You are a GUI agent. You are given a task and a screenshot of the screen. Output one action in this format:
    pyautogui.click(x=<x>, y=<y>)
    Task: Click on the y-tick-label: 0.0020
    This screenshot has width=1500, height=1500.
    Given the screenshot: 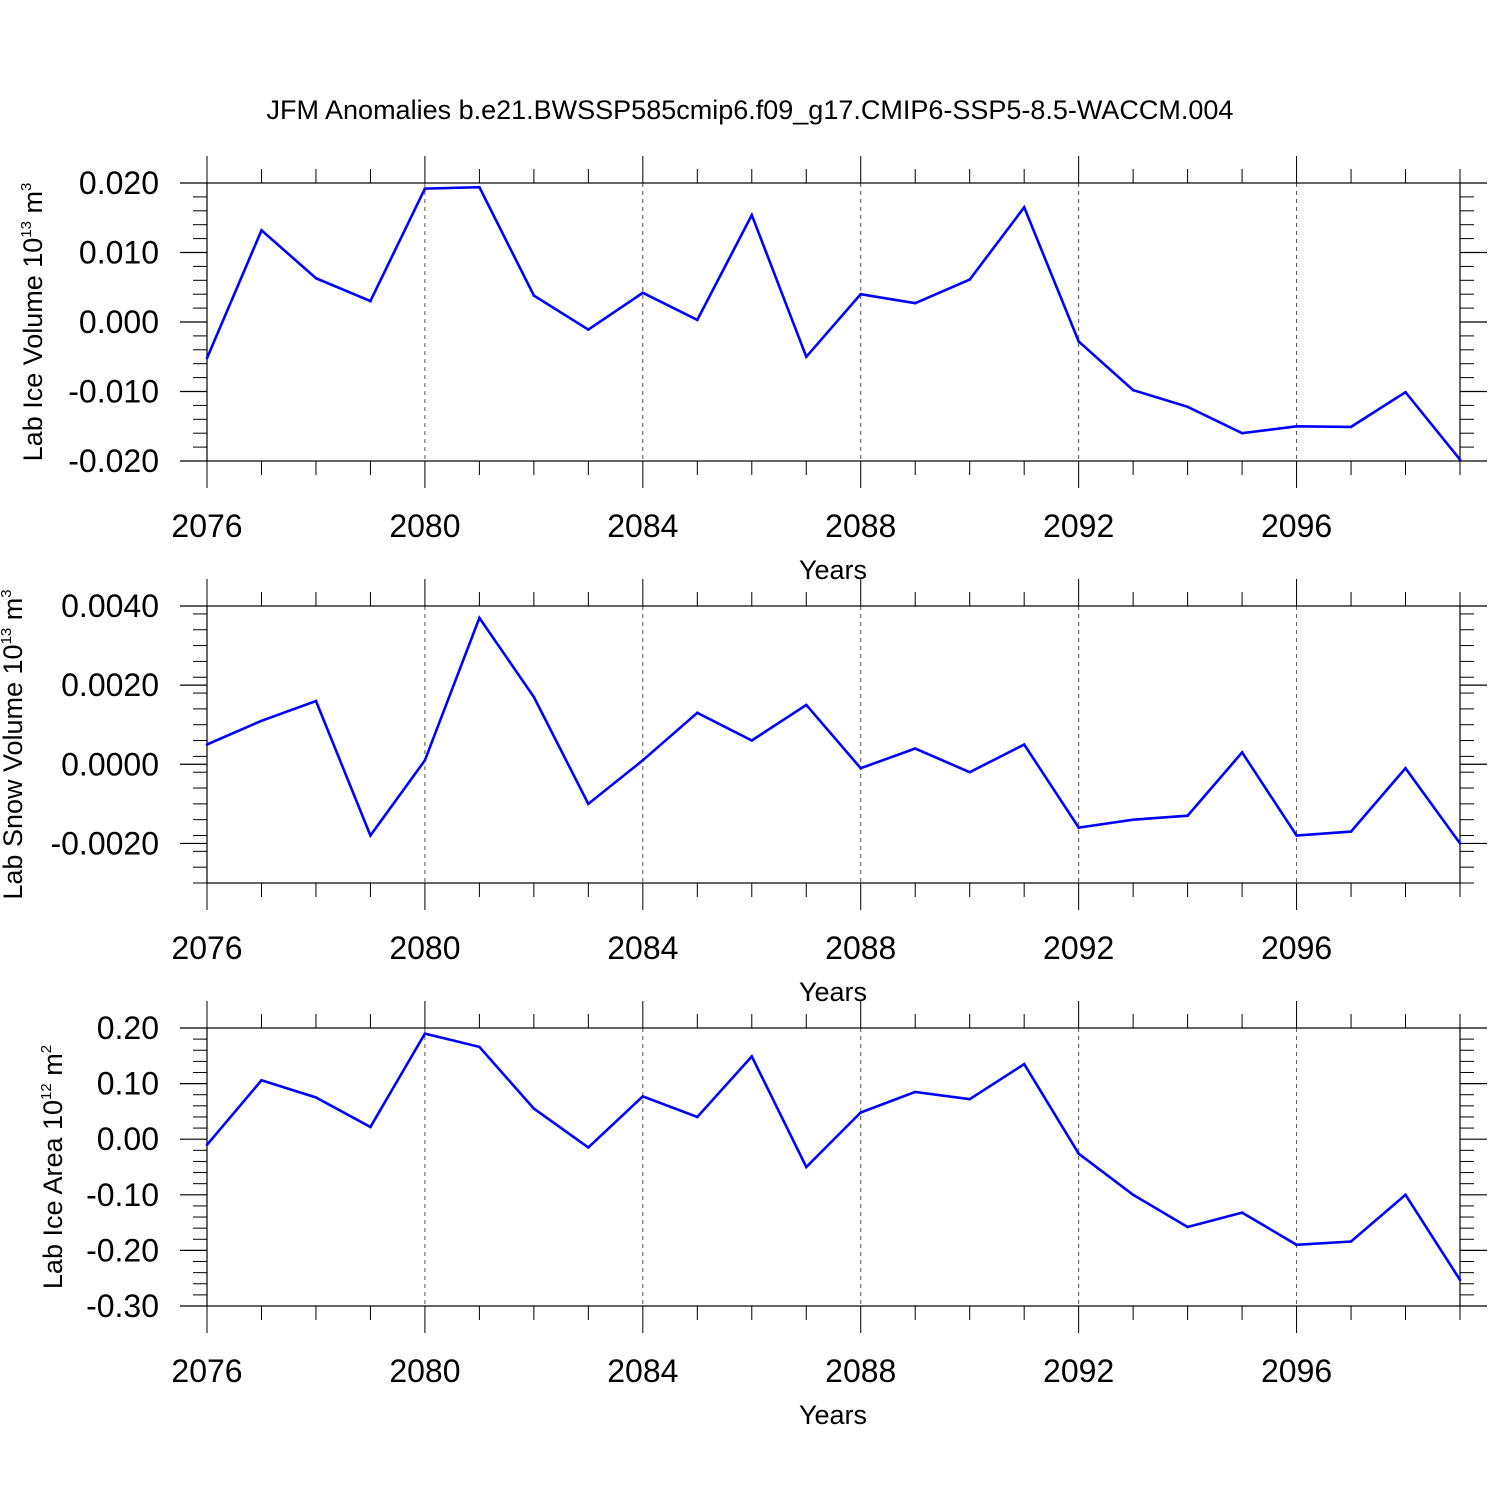 What is the action you would take?
    pyautogui.click(x=110, y=685)
    